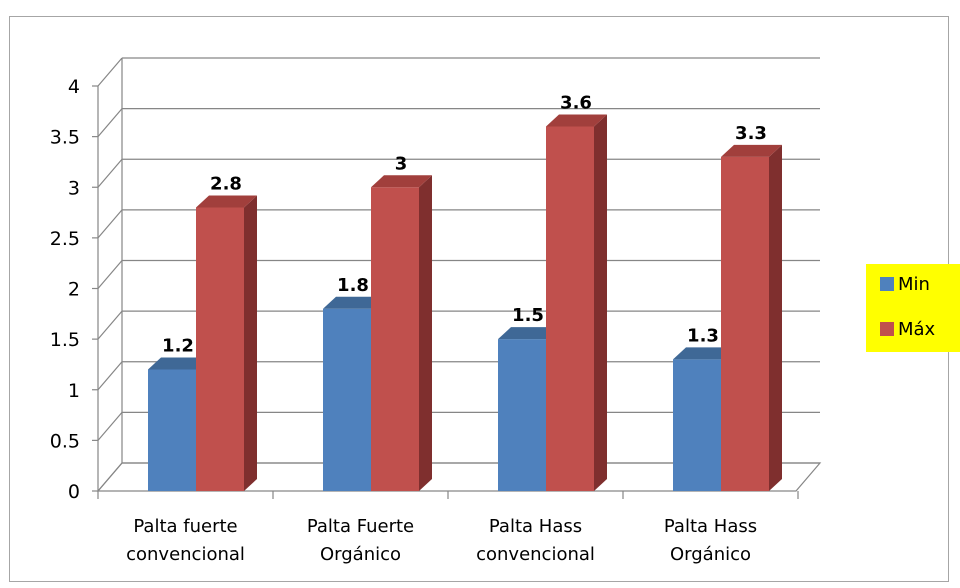  I want to click on data-label: 3.6, so click(576, 103).